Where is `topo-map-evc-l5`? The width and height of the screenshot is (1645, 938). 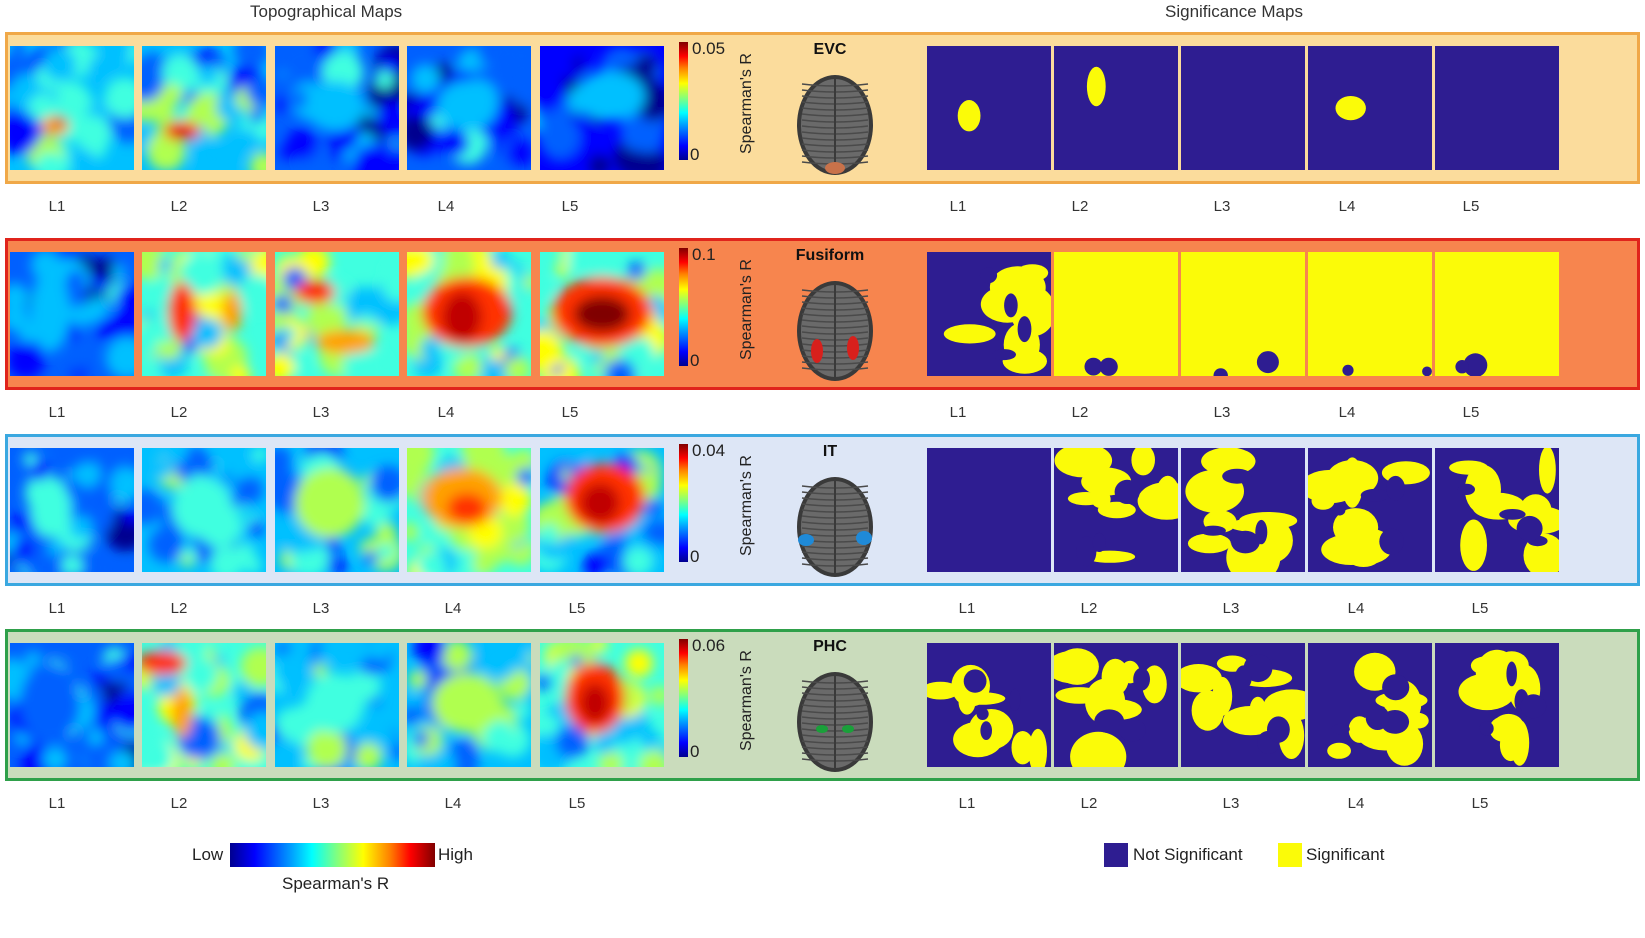 topo-map-evc-l5 is located at coordinates (602, 108).